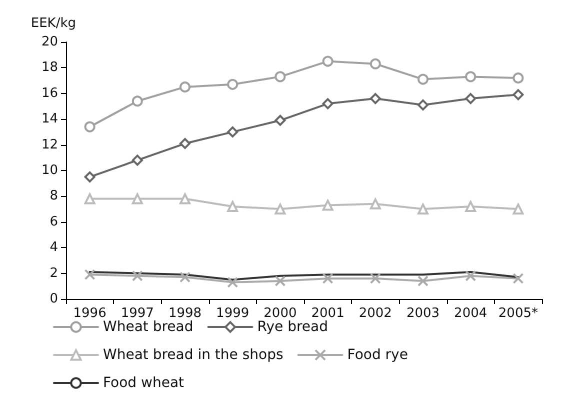 Image resolution: width=580 pixels, height=407 pixels. What do you see at coordinates (148, 327) in the screenshot?
I see `legend-label: Wheat bread` at bounding box center [148, 327].